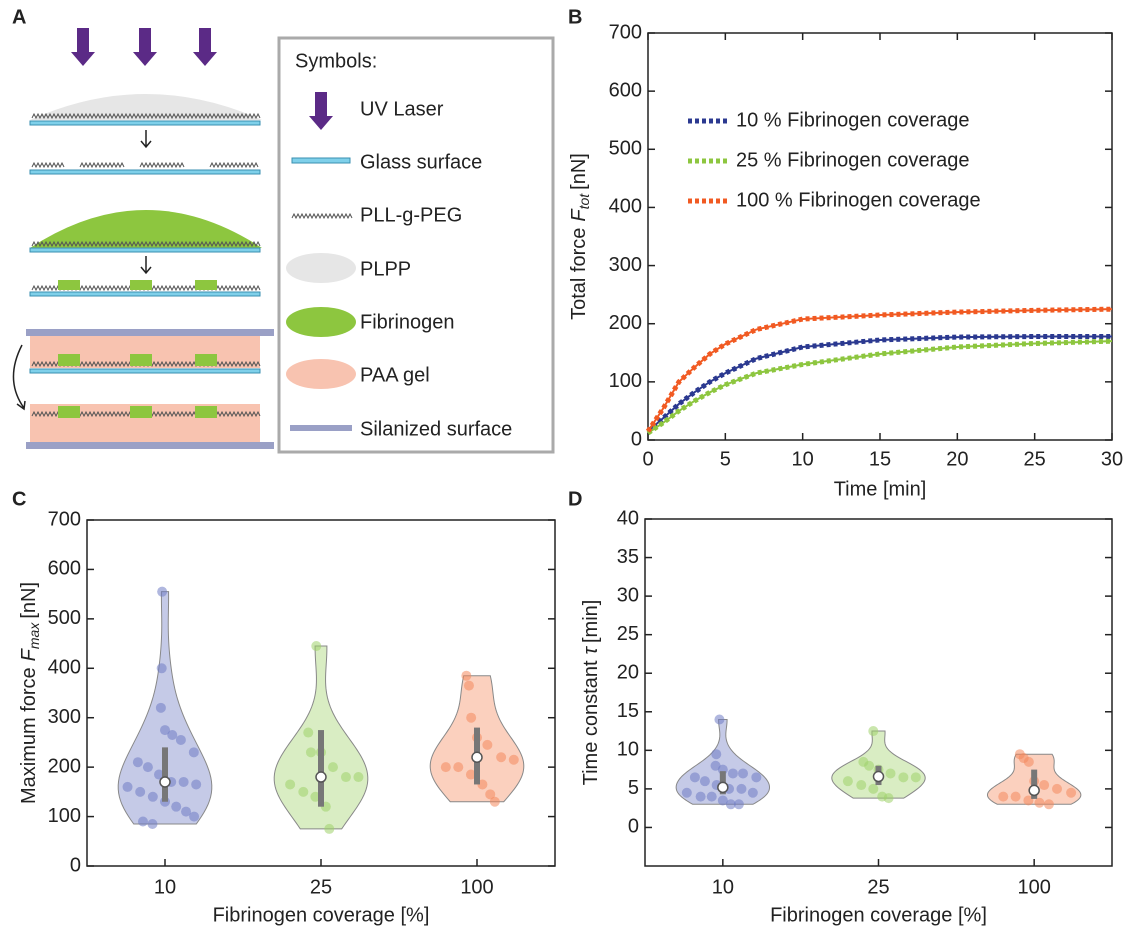 The image size is (1127, 933). Describe the element at coordinates (628, 595) in the screenshot. I see `y-tick-label: 30` at that location.